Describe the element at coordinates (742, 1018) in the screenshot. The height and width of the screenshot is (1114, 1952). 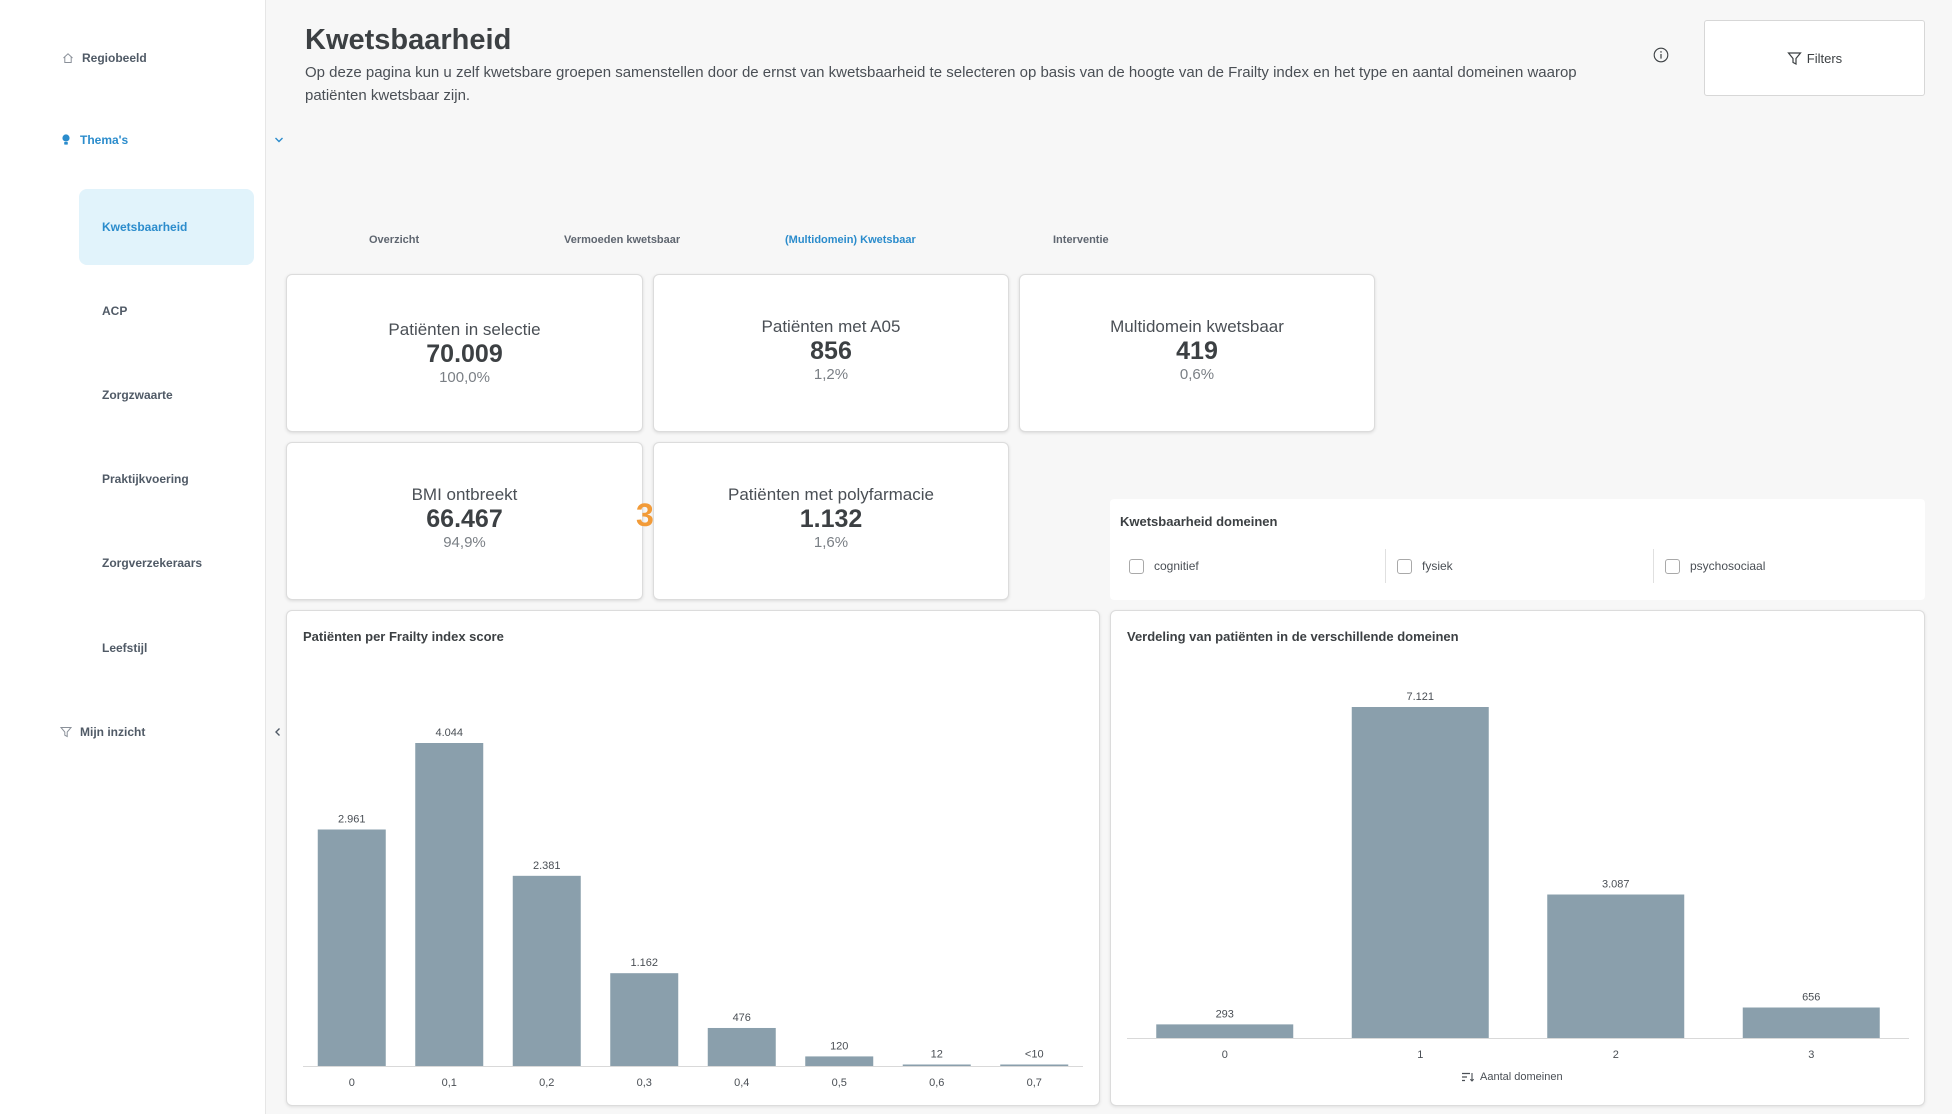
I see `bar-value-label: 476` at that location.